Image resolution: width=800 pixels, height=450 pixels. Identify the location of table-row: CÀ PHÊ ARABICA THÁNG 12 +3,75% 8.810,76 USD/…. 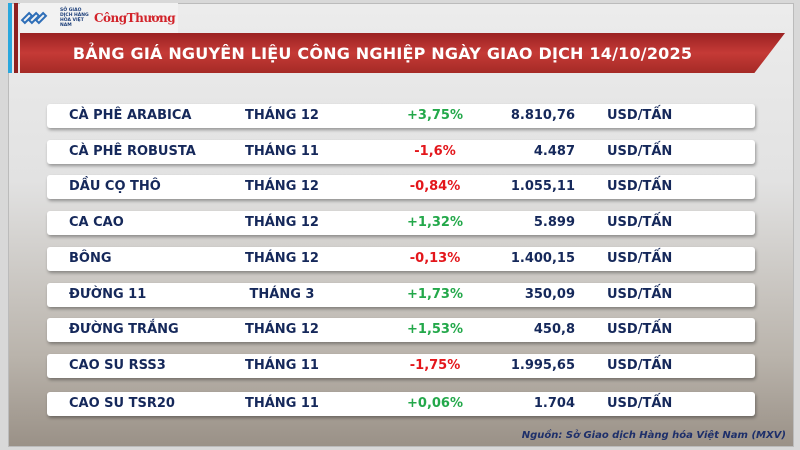
(401, 116).